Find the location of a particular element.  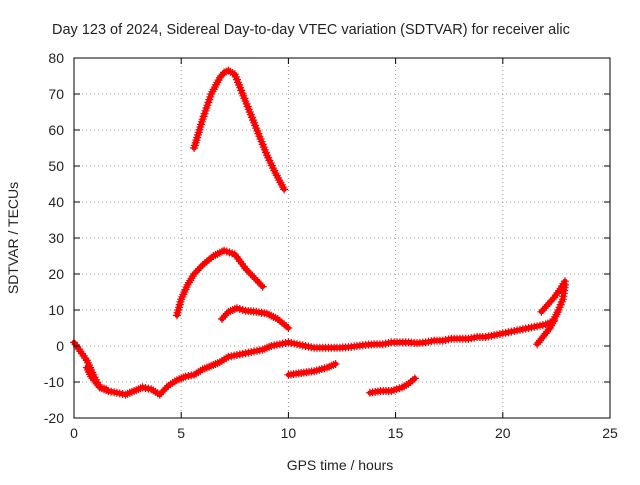

y-tick-label: 20 is located at coordinates (56, 274).